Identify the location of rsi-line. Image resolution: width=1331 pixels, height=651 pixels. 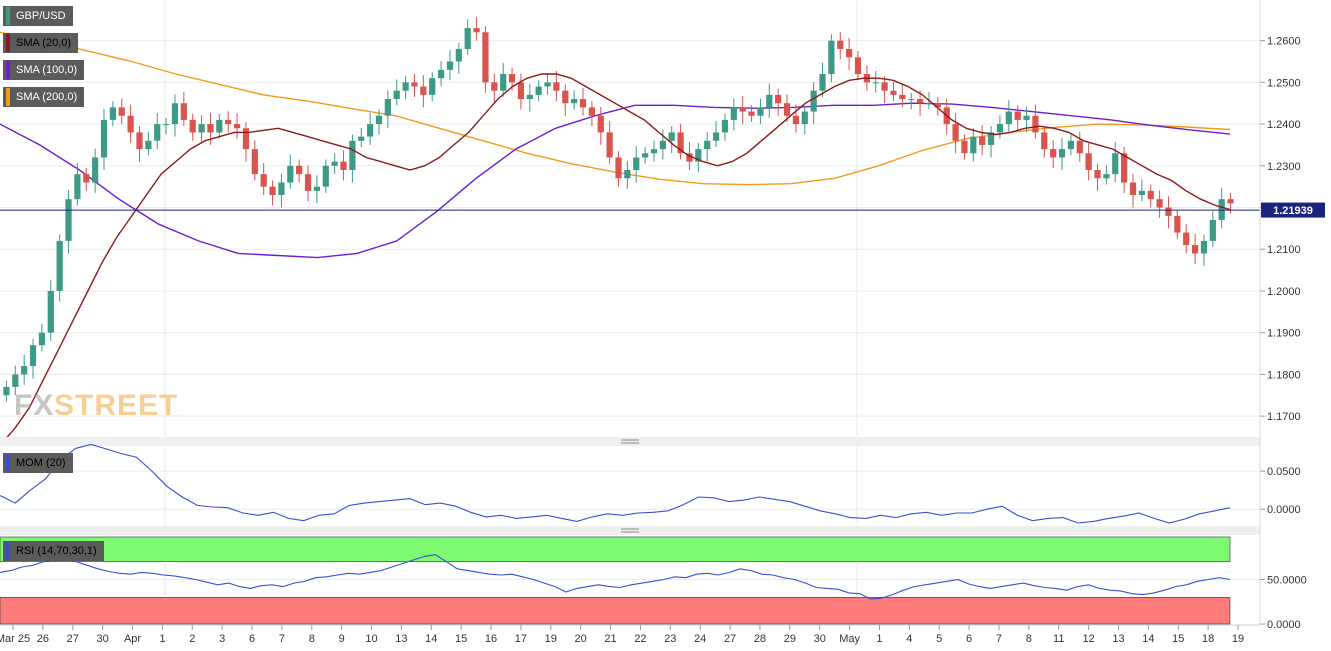
(615, 577).